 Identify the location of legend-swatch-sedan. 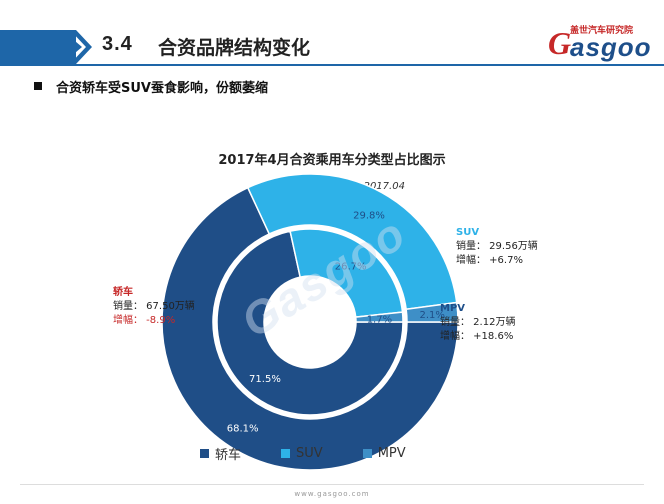
(204, 453).